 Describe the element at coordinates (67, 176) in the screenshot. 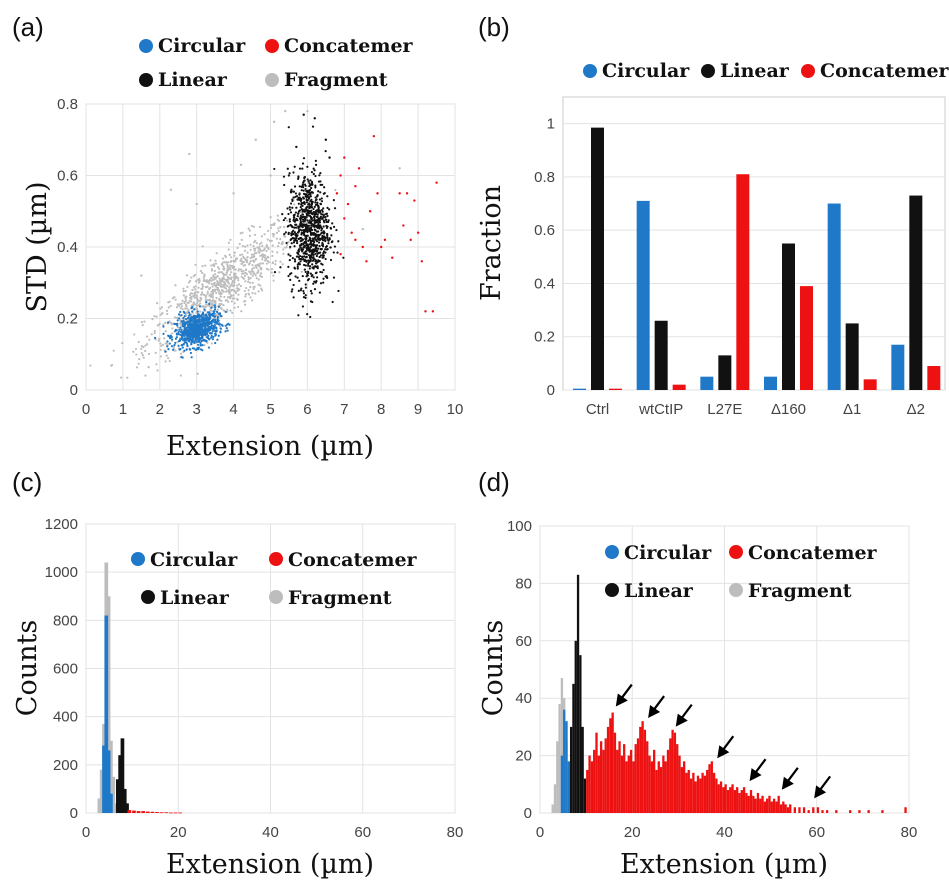

I see `y-tick-label: 0.6` at that location.